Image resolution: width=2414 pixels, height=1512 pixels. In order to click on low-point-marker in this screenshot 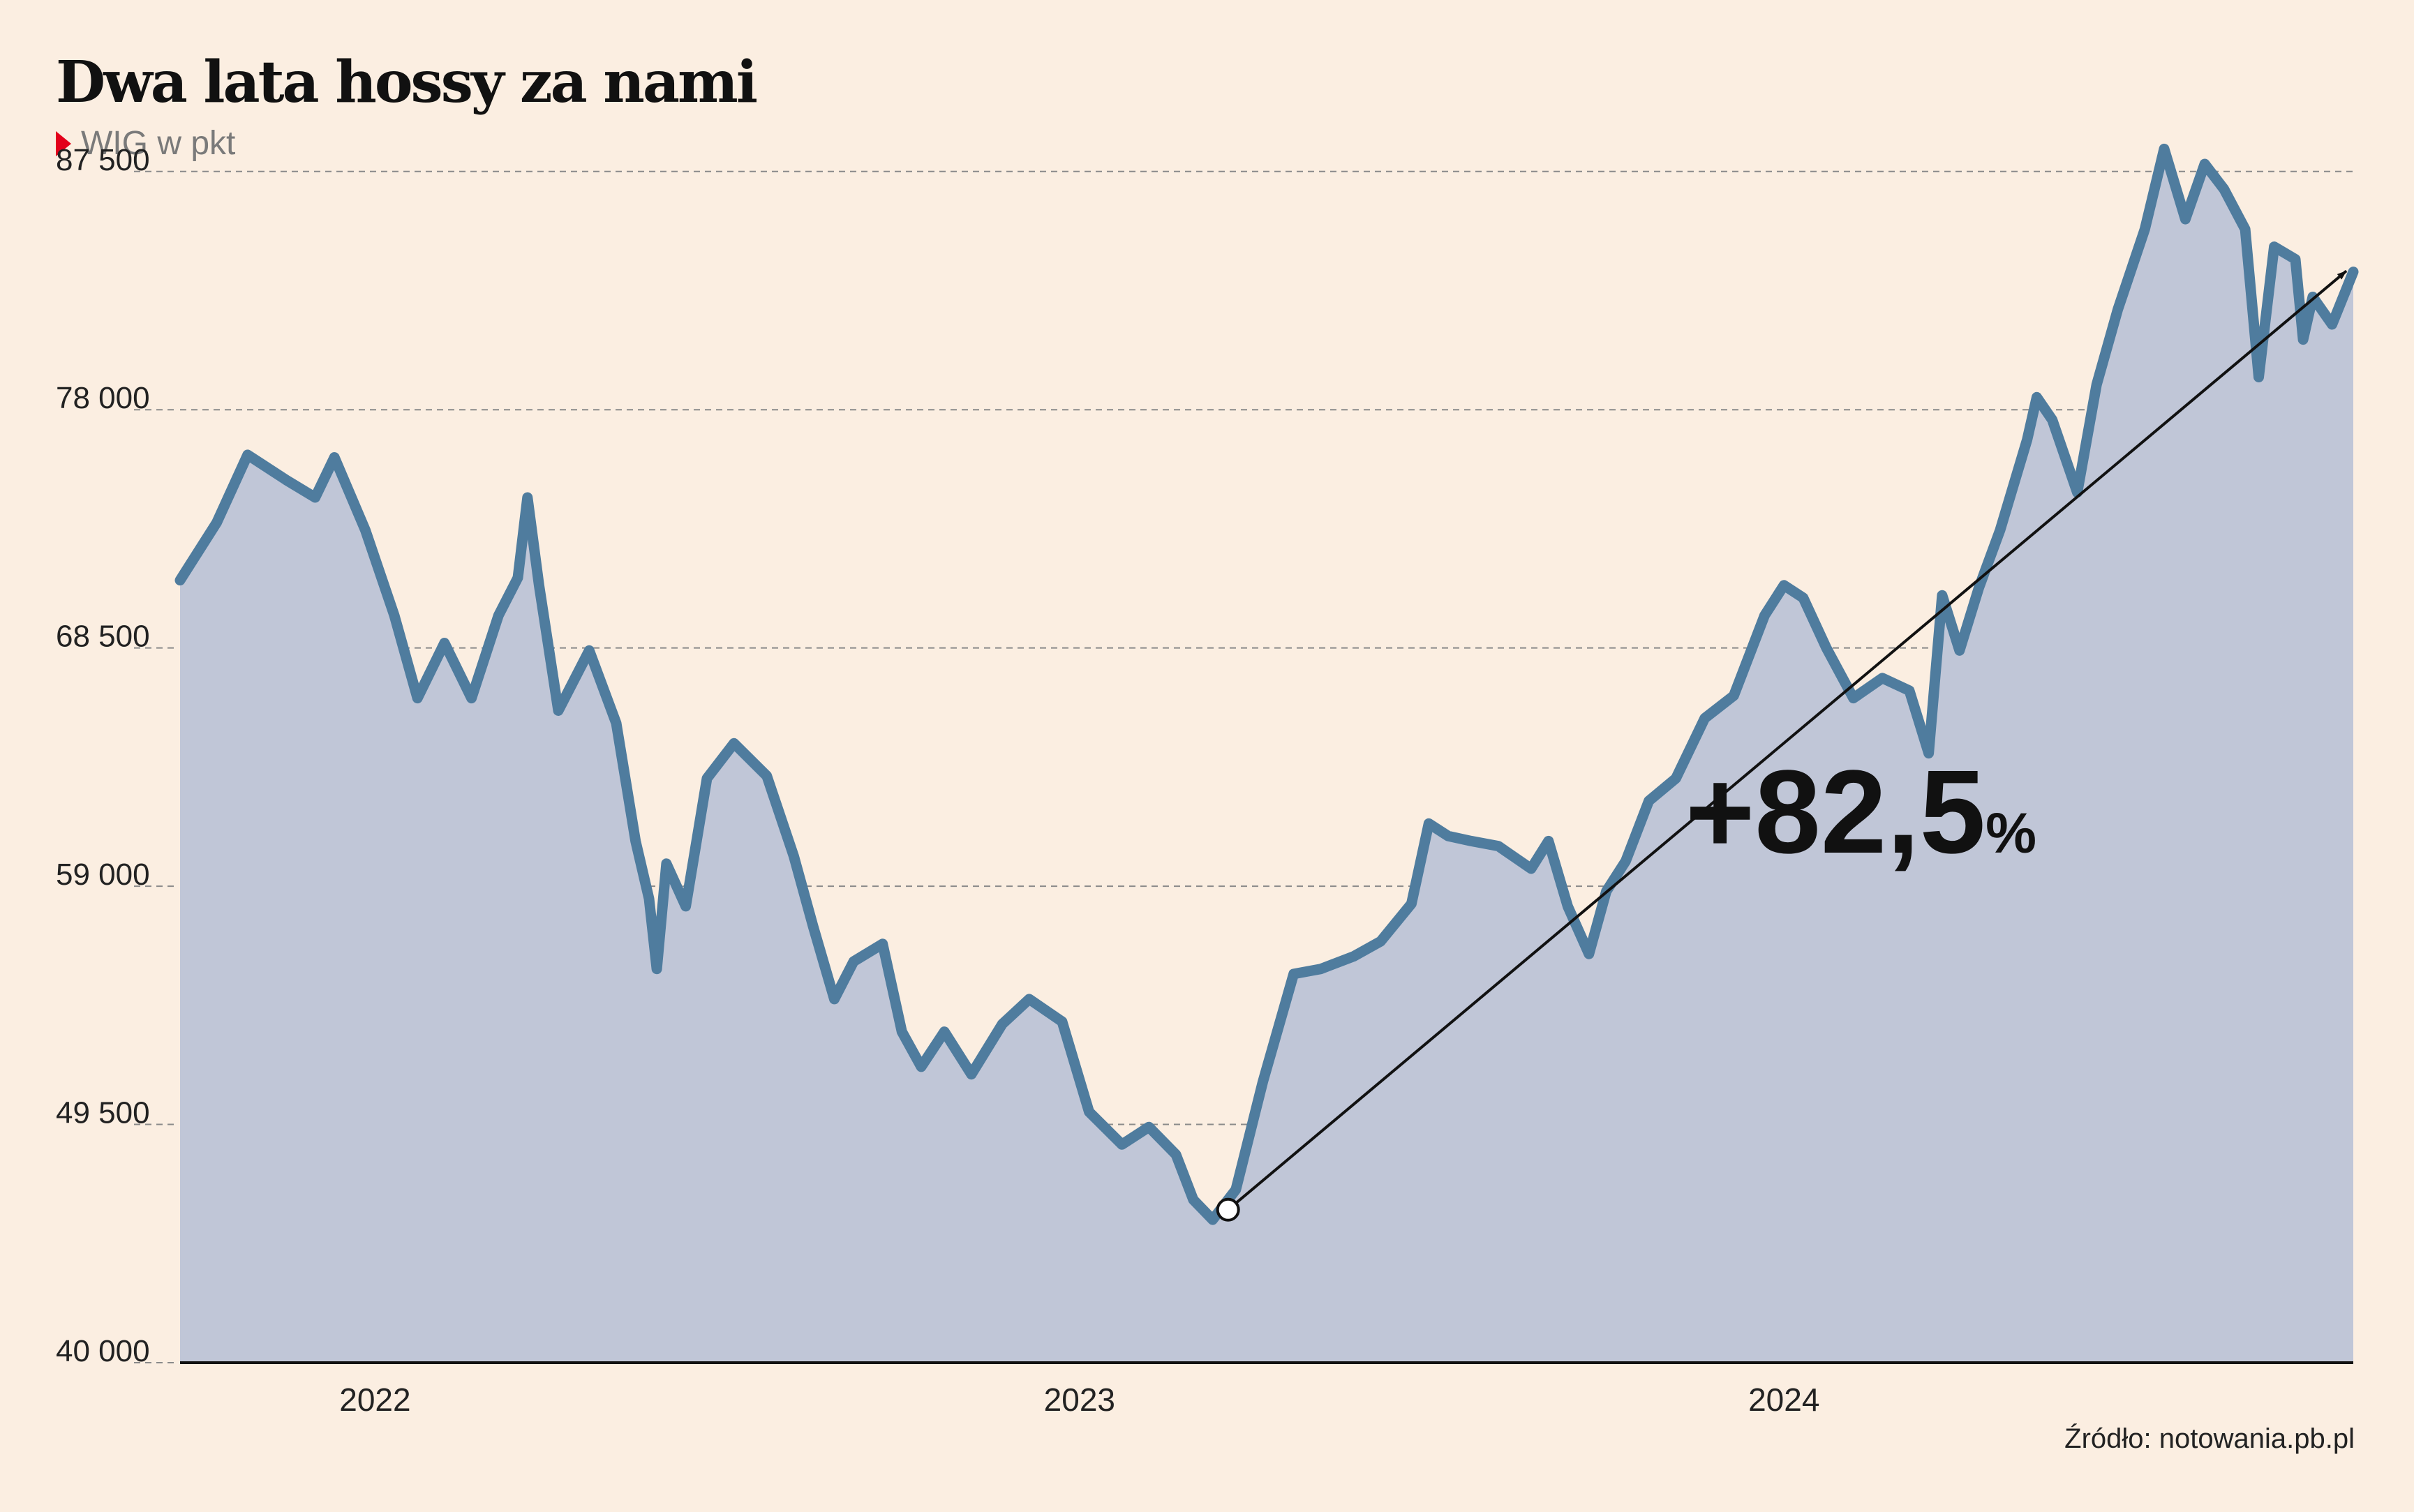, I will do `click(1228, 1209)`.